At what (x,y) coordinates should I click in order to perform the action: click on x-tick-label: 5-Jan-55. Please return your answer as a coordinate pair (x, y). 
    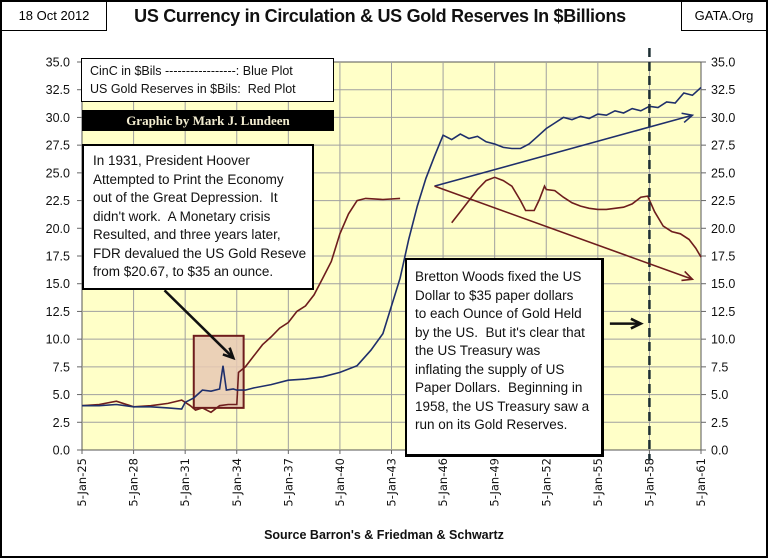
    Looking at the image, I should click on (598, 482).